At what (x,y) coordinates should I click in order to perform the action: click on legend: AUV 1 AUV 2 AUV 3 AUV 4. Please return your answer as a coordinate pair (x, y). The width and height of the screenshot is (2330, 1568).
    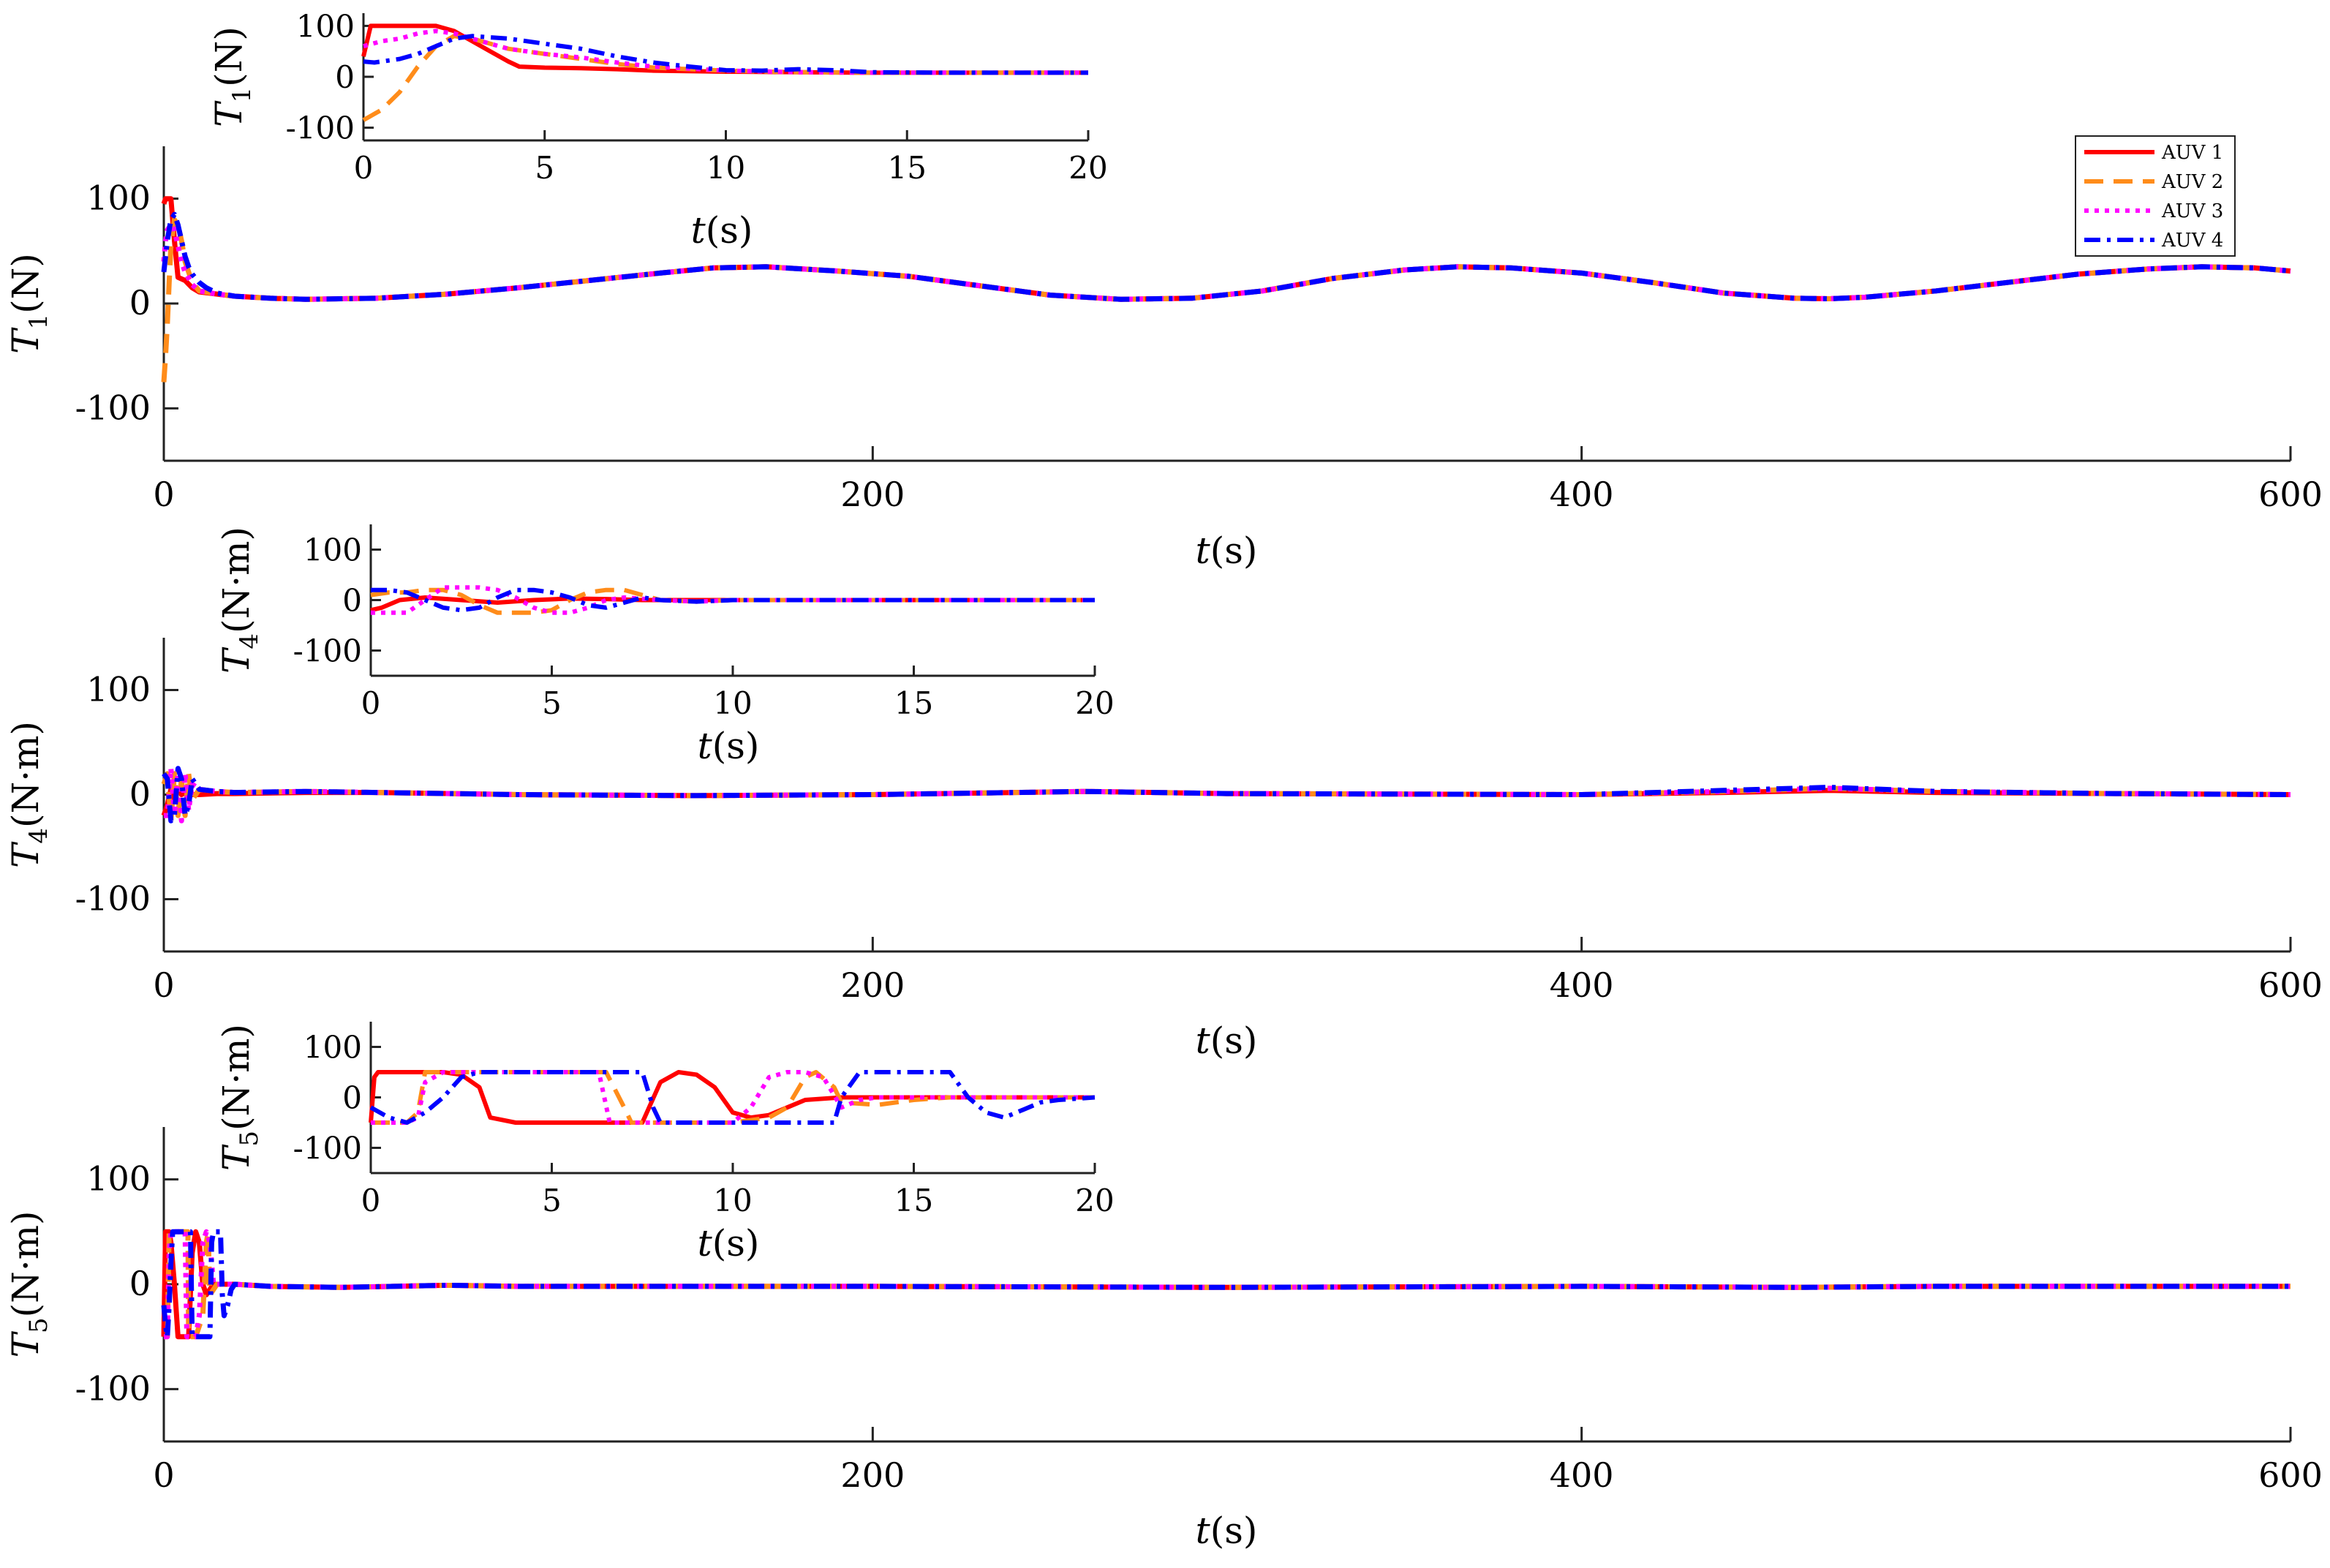
    Looking at the image, I should click on (2155, 196).